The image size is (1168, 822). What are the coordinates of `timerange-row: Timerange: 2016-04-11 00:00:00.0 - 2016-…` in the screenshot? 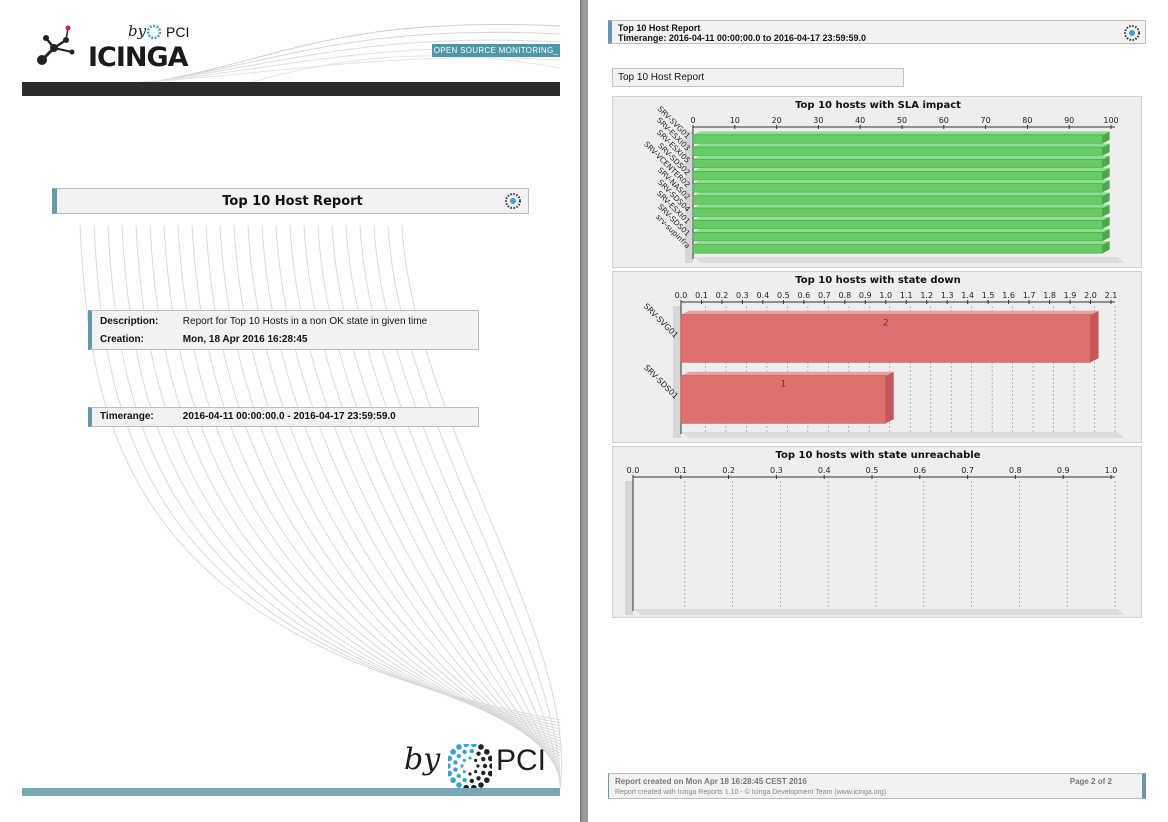 It's located at (248, 416).